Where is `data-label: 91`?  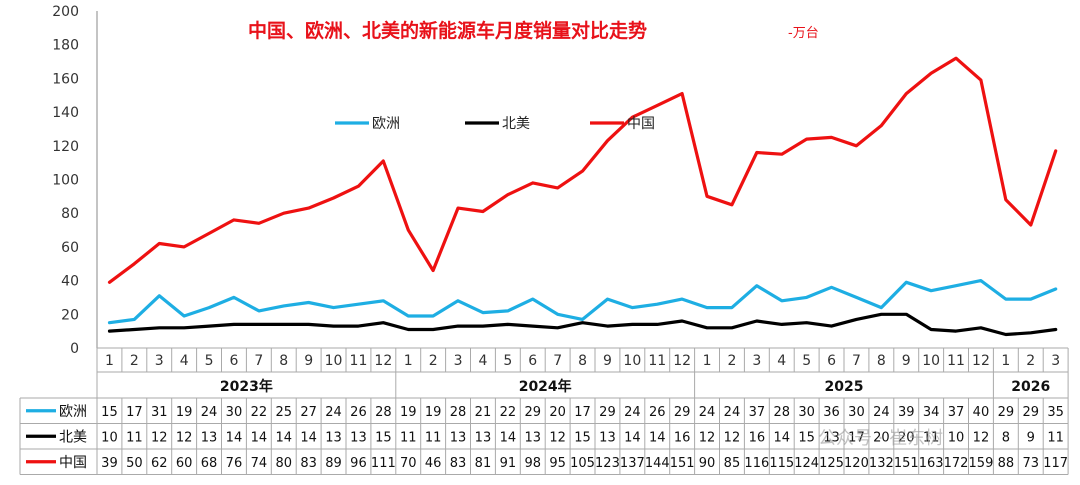 data-label: 91 is located at coordinates (508, 463).